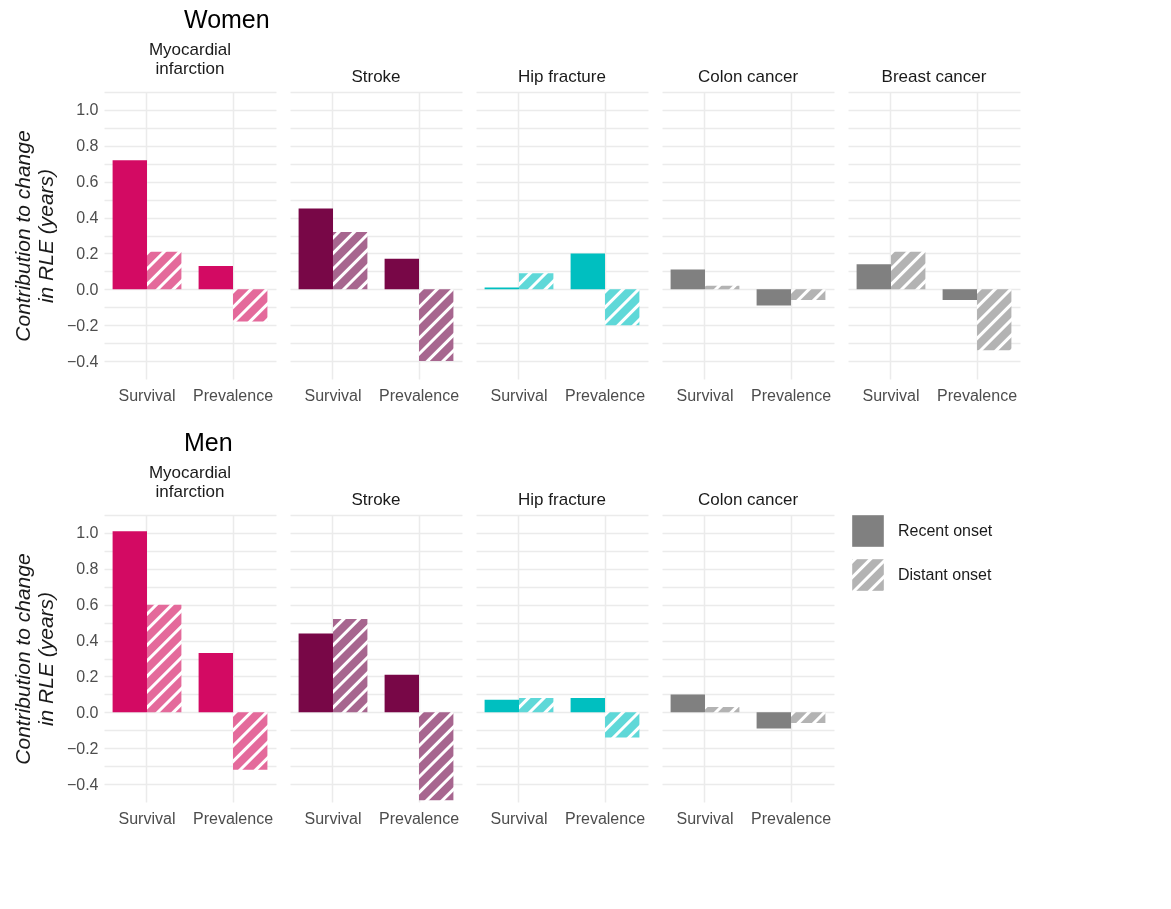 This screenshot has height=909, width=1171. Describe the element at coordinates (945, 574) in the screenshot. I see `legend-label: Distant onset` at that location.